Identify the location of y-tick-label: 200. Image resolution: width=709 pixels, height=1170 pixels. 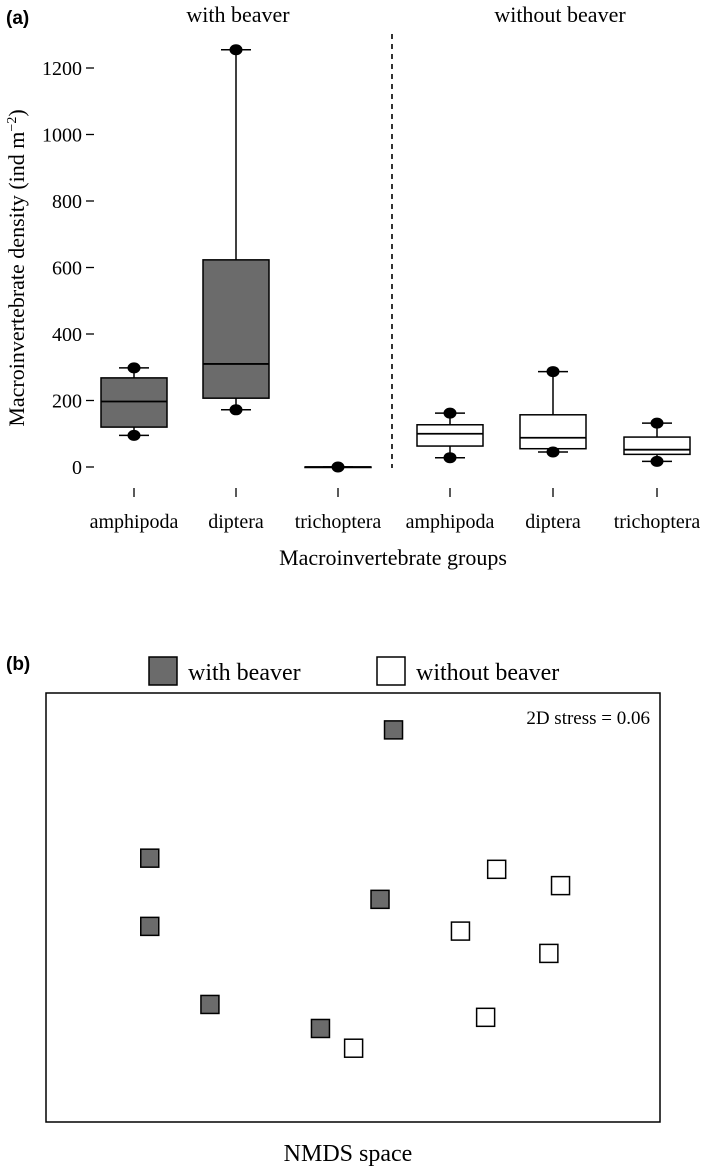
(67, 402).